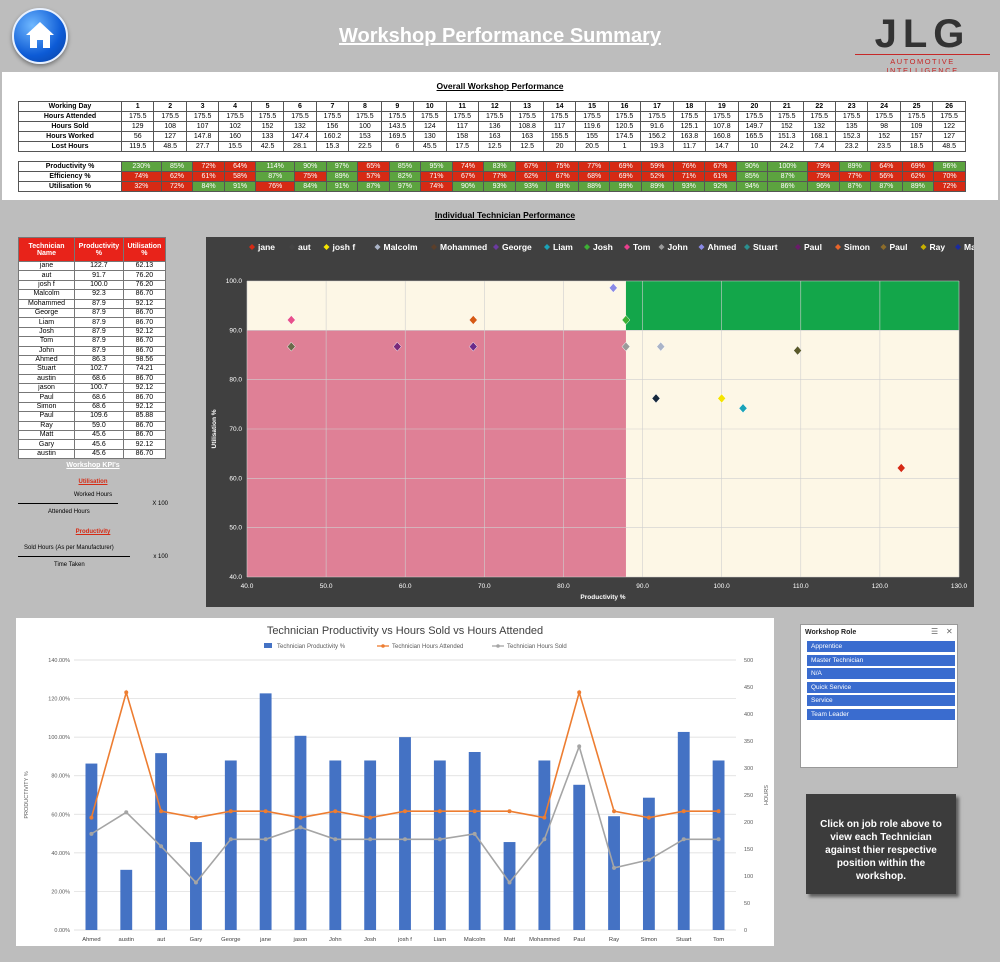 The image size is (1000, 962). I want to click on y2-tick-label: 300, so click(748, 769).